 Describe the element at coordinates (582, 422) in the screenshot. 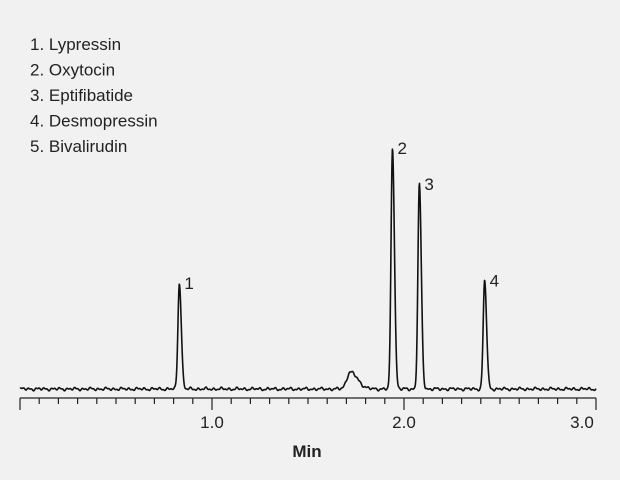

I see `tick-label: 3.0` at that location.